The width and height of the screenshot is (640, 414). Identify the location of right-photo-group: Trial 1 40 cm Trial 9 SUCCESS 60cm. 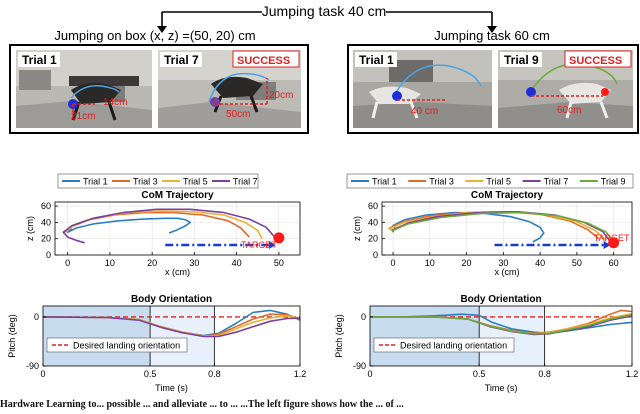
(493, 89).